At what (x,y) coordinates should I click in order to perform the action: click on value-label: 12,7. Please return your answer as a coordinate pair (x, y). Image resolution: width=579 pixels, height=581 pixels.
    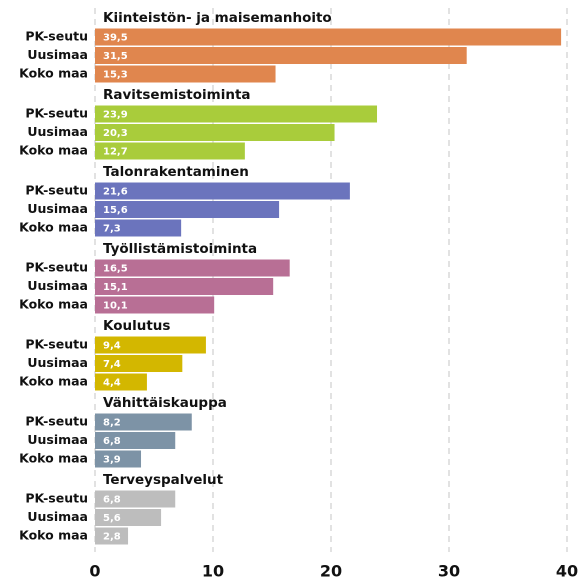
    Looking at the image, I should click on (115, 152).